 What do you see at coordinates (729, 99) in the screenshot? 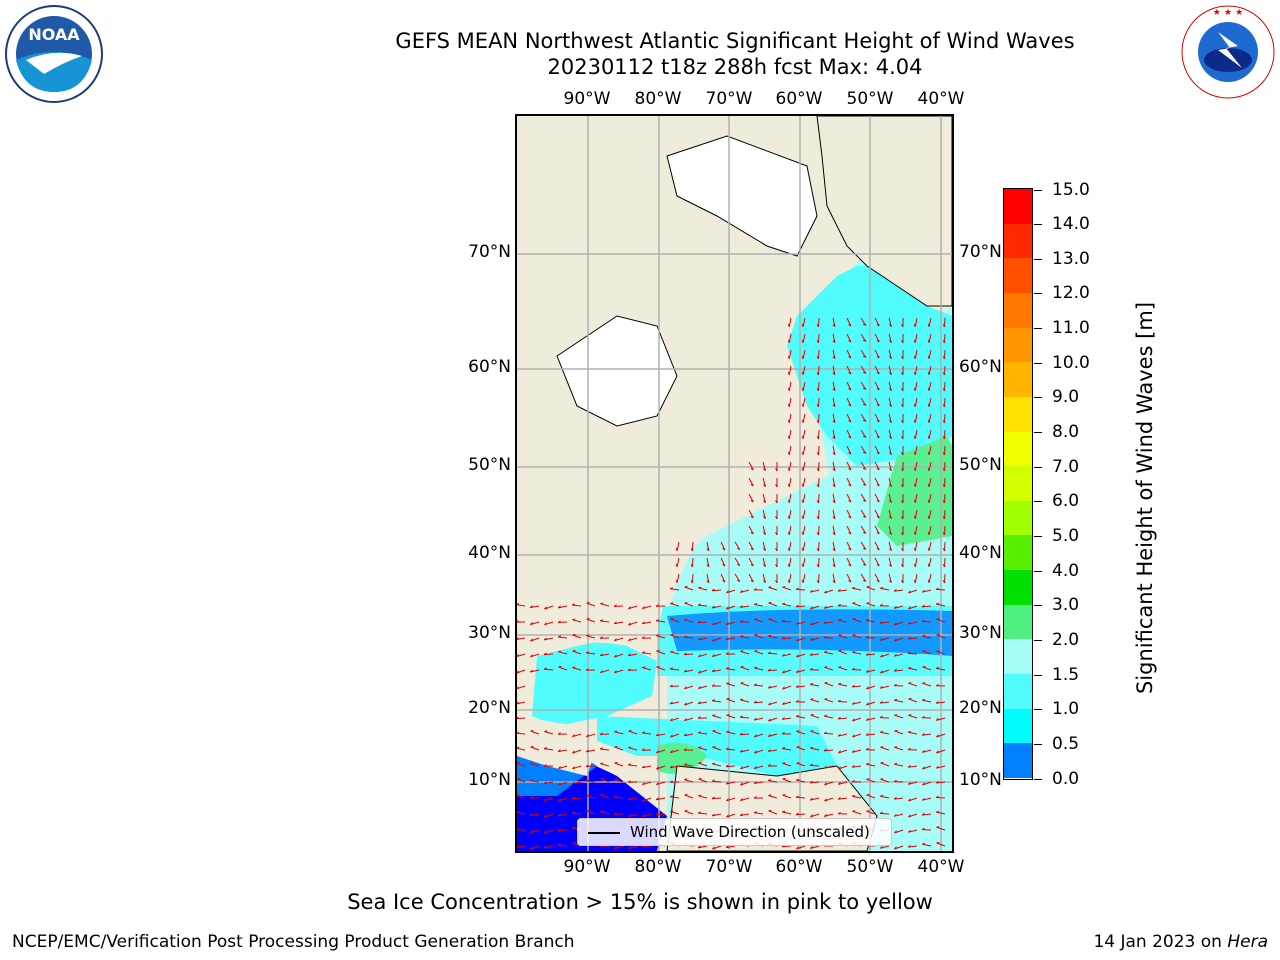
I see `lon-label-top: 70°W` at bounding box center [729, 99].